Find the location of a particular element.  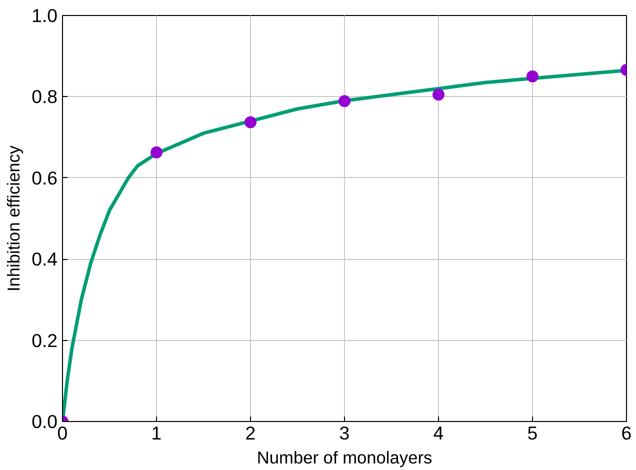

y-tick-label: 0.8 is located at coordinates (45, 97).